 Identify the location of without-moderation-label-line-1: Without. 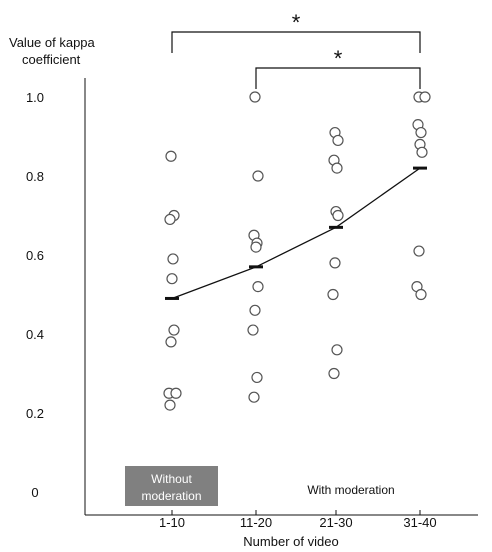
(171, 479).